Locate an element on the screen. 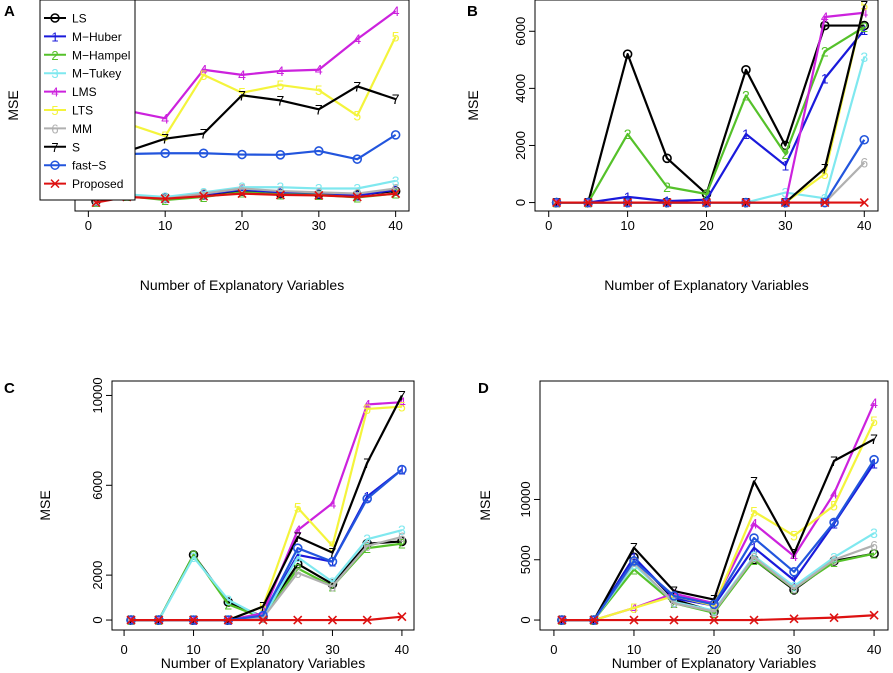  legend-marker-m-huber: 1 is located at coordinates (54, 36).